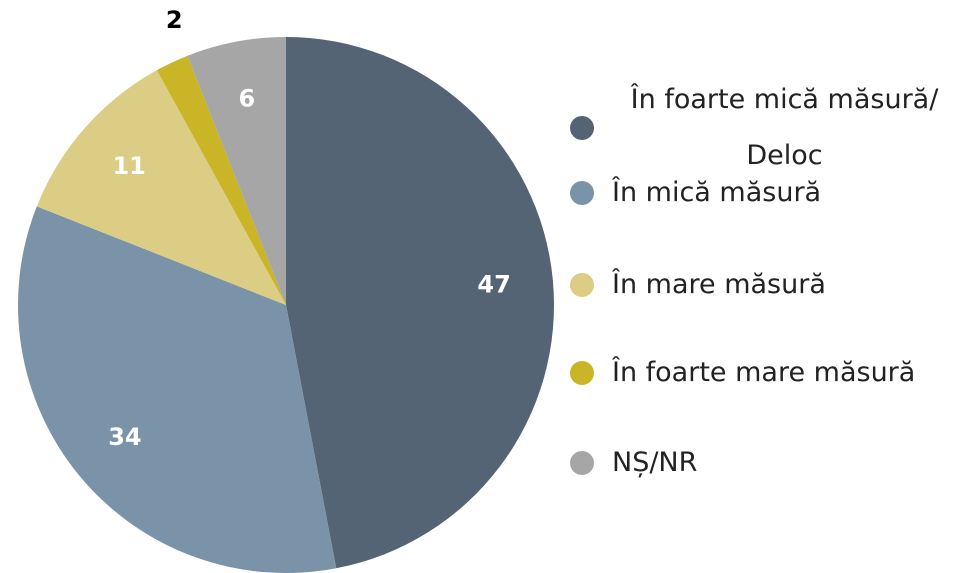 The height and width of the screenshot is (573, 968). What do you see at coordinates (124, 437) in the screenshot?
I see `data-label: 34` at bounding box center [124, 437].